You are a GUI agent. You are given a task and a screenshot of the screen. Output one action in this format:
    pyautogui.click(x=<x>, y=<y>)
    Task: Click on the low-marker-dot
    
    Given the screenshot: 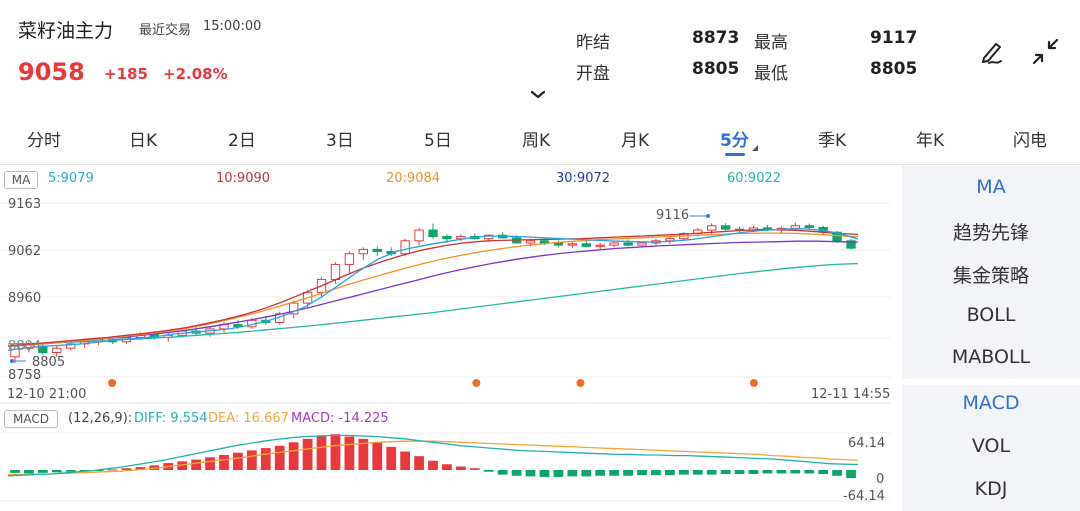 What is the action you would take?
    pyautogui.click(x=12, y=361)
    